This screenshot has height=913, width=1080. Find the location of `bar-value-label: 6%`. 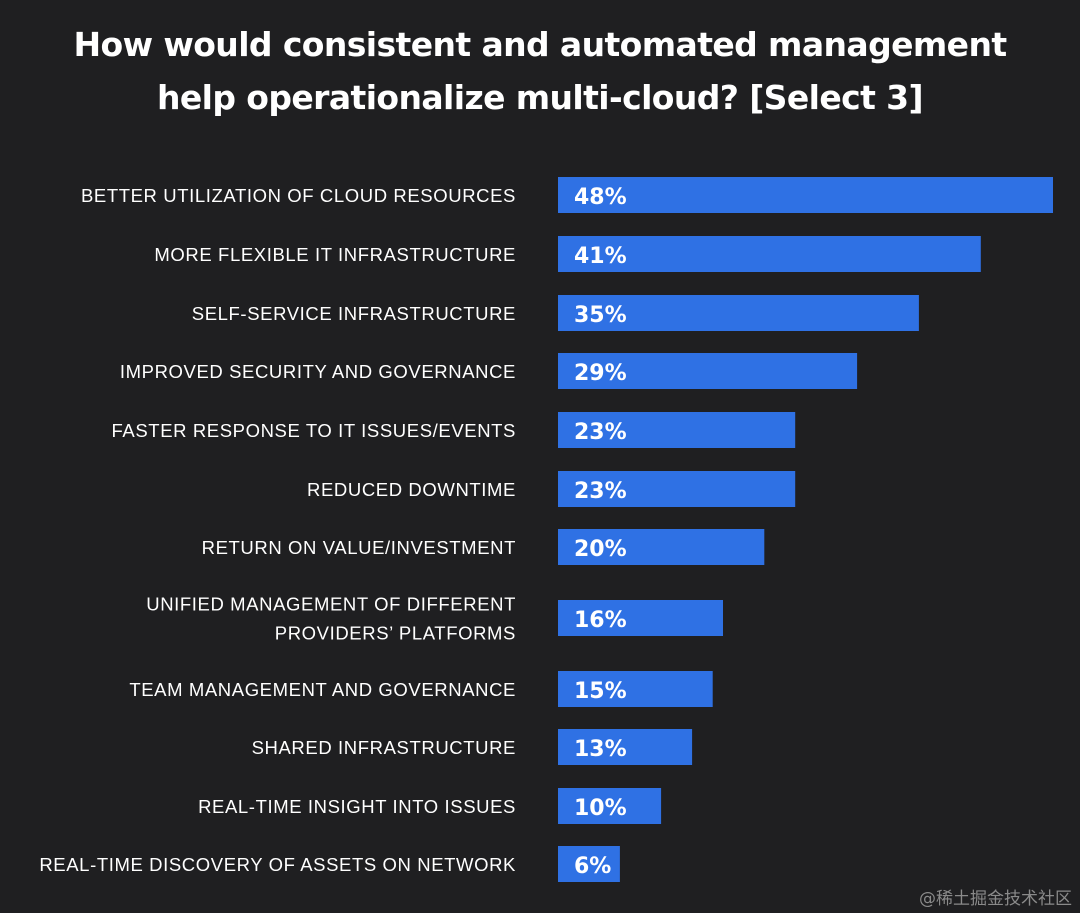

bar-value-label: 6% is located at coordinates (592, 866).